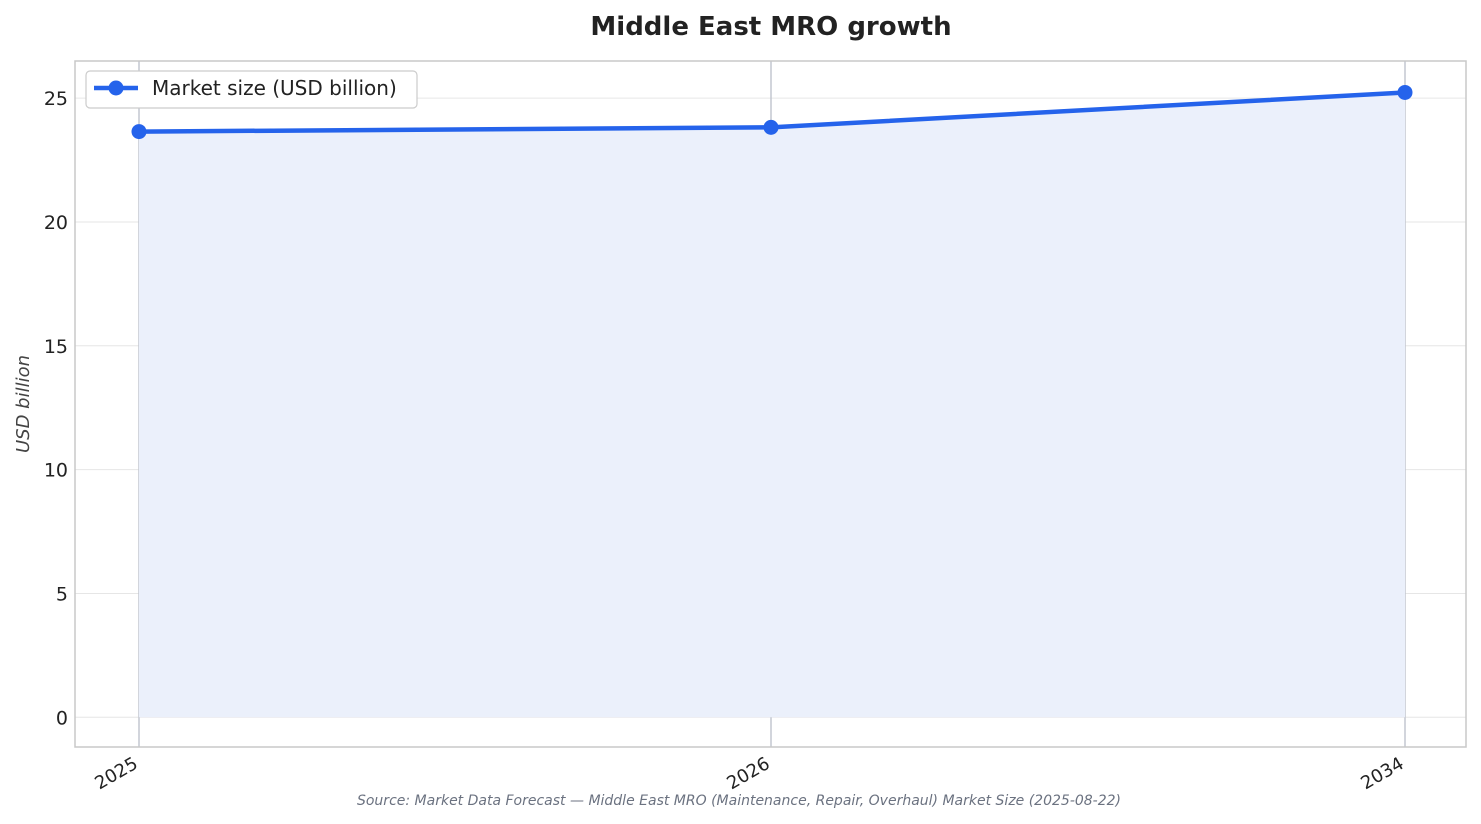 This screenshot has height=824, width=1481. I want to click on x-axis-ticks: 2025 2026 2034, so click(749, 773).